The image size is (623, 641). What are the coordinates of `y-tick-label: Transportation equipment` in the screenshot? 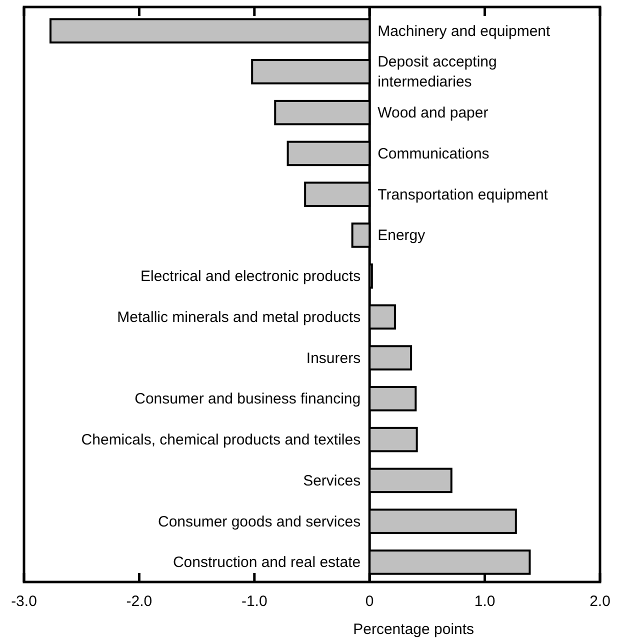 It's located at (463, 195).